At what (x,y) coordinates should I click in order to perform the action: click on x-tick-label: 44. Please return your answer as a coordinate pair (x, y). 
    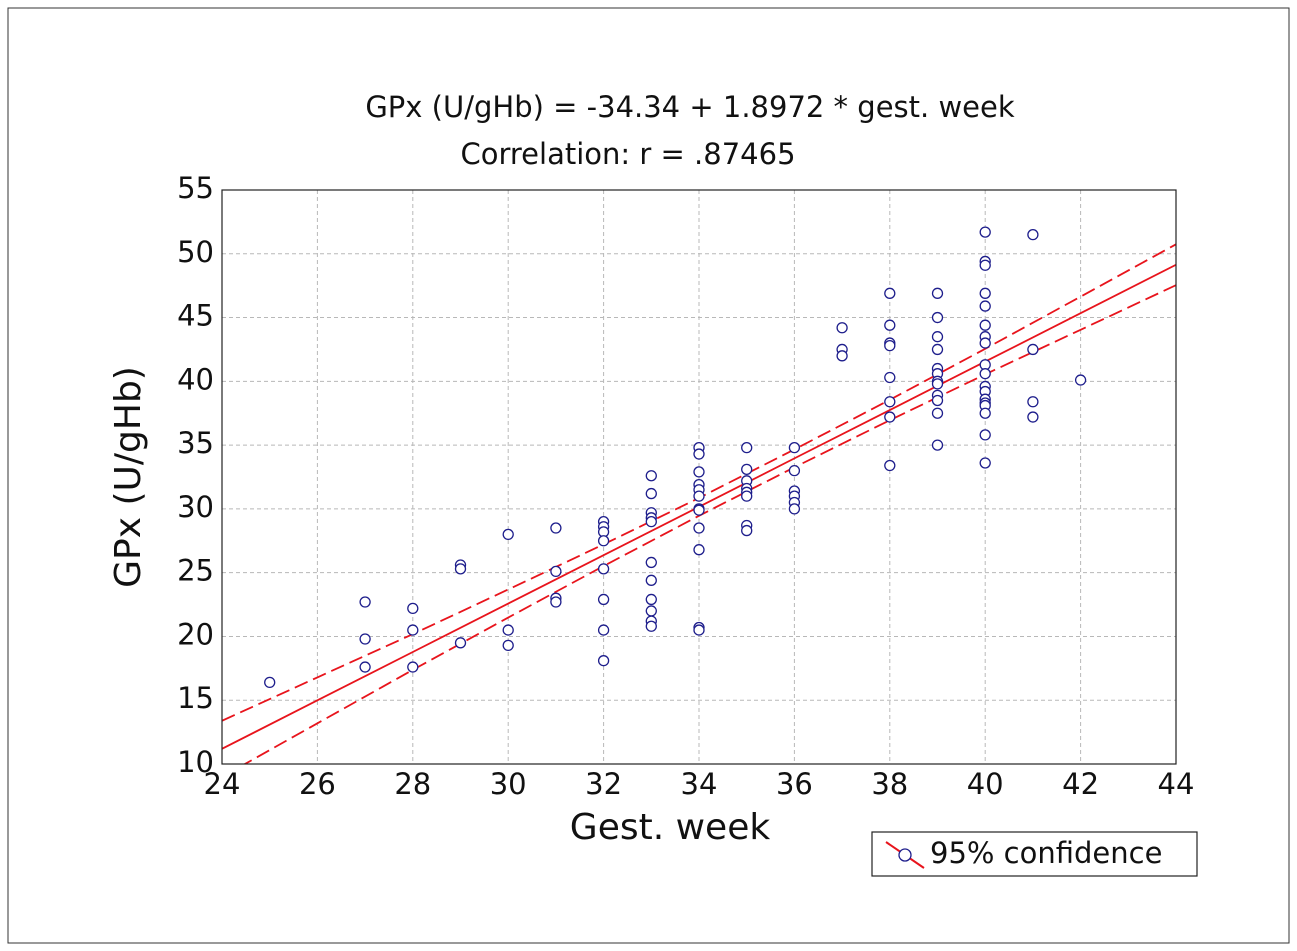
    Looking at the image, I should click on (1176, 784).